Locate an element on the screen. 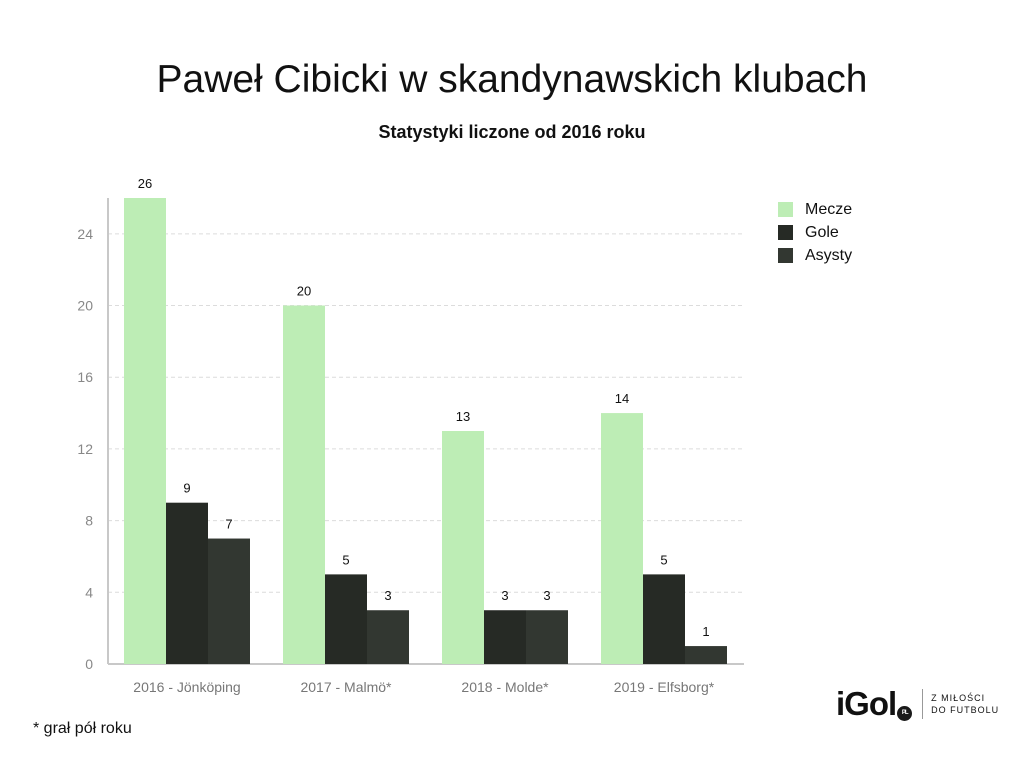 The image size is (1024, 768). footnote: * grał pół roku is located at coordinates (82, 728).